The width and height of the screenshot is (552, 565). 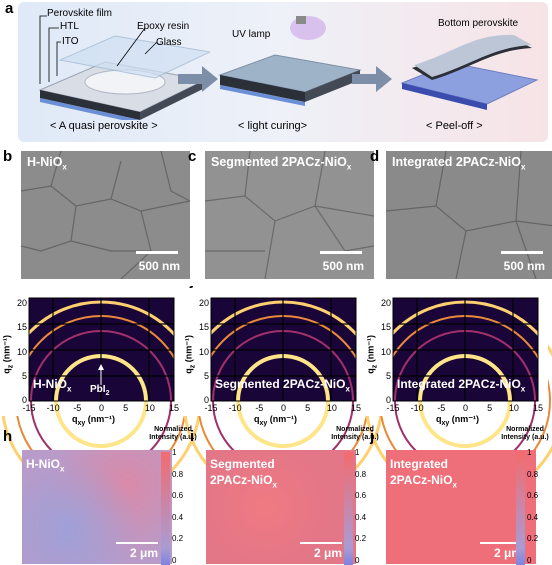 I want to click on scale-bar-c, so click(x=341, y=252).